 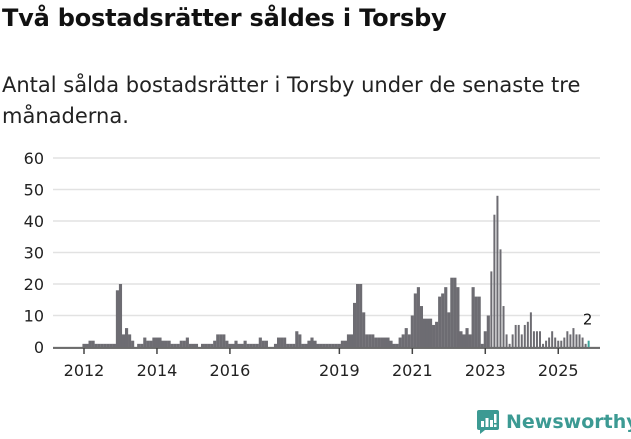 I want to click on y-tick-label: 20, so click(x=34, y=284).